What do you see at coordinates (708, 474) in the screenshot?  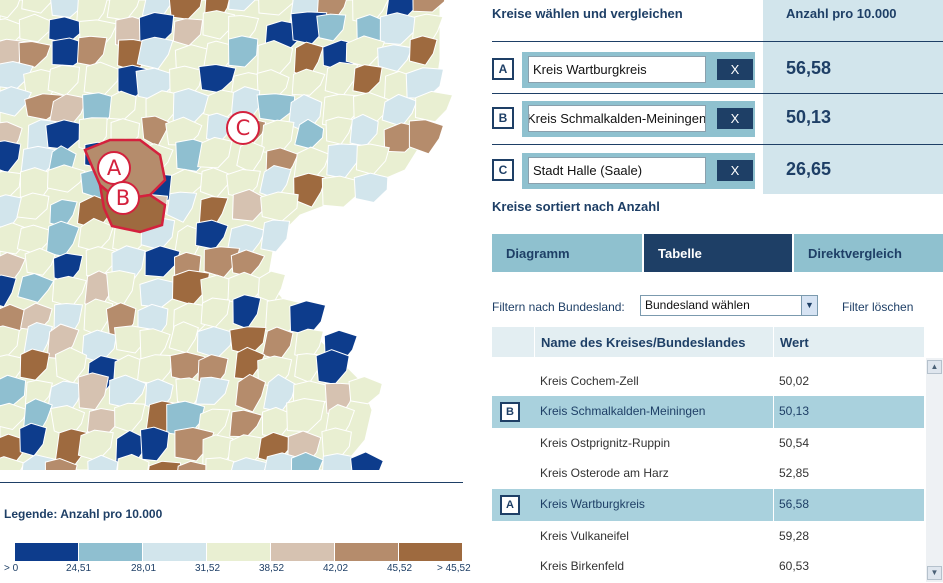 I see `table-row: Kreis Osterode am Harz 52,85` at bounding box center [708, 474].